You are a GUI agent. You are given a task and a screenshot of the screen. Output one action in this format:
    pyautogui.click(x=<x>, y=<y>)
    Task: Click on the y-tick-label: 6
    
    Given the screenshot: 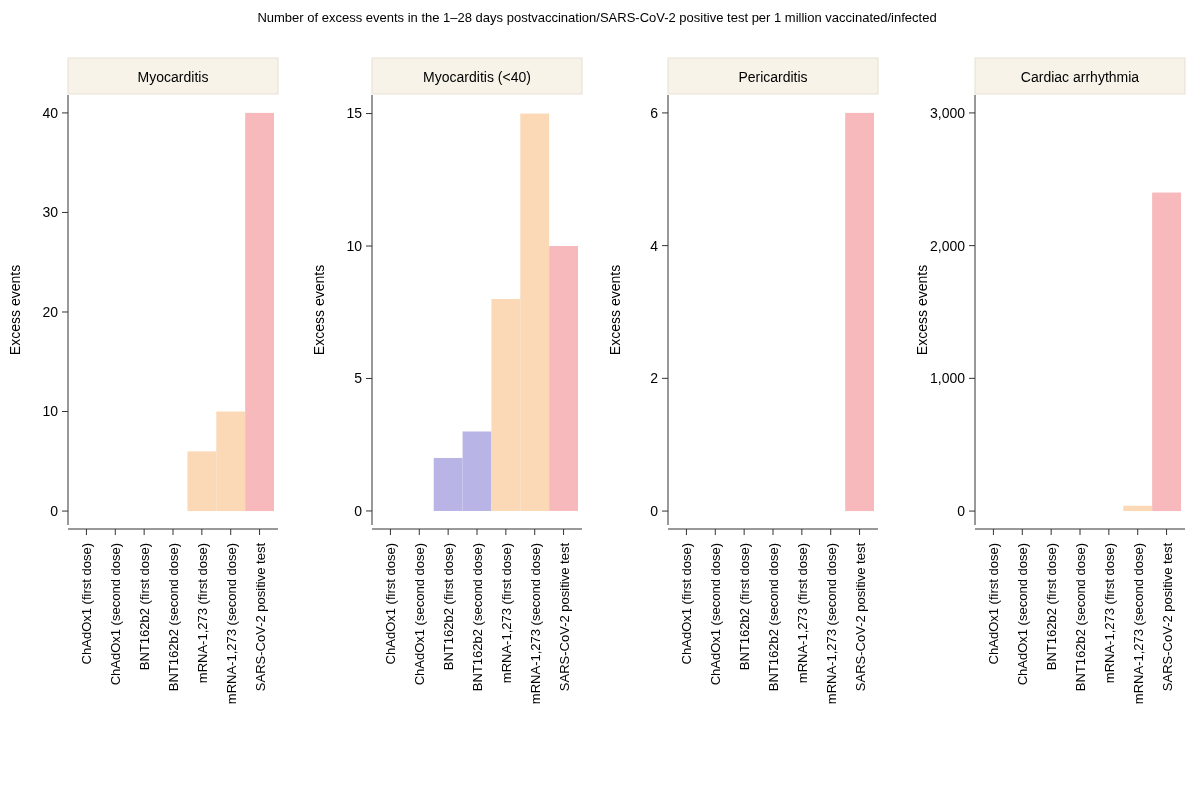 What is the action you would take?
    pyautogui.click(x=654, y=112)
    